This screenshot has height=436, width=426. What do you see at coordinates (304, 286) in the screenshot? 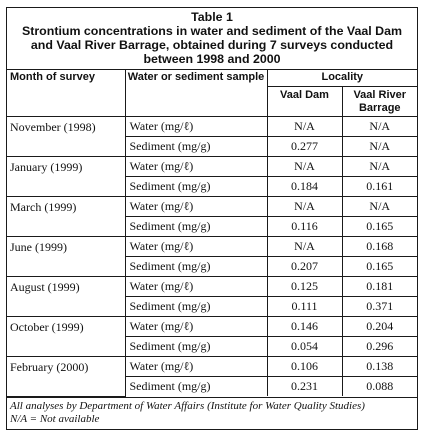
I see `vaal-dam-value: 0.125` at bounding box center [304, 286].